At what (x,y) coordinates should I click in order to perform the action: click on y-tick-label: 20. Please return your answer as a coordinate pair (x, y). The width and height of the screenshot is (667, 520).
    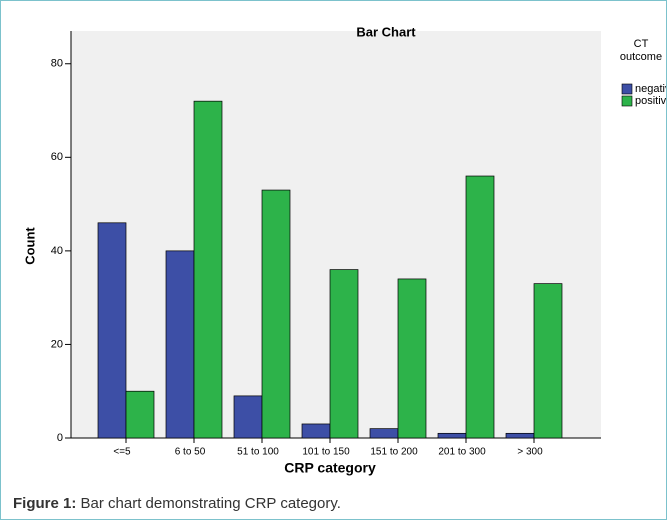
    Looking at the image, I should click on (57, 344).